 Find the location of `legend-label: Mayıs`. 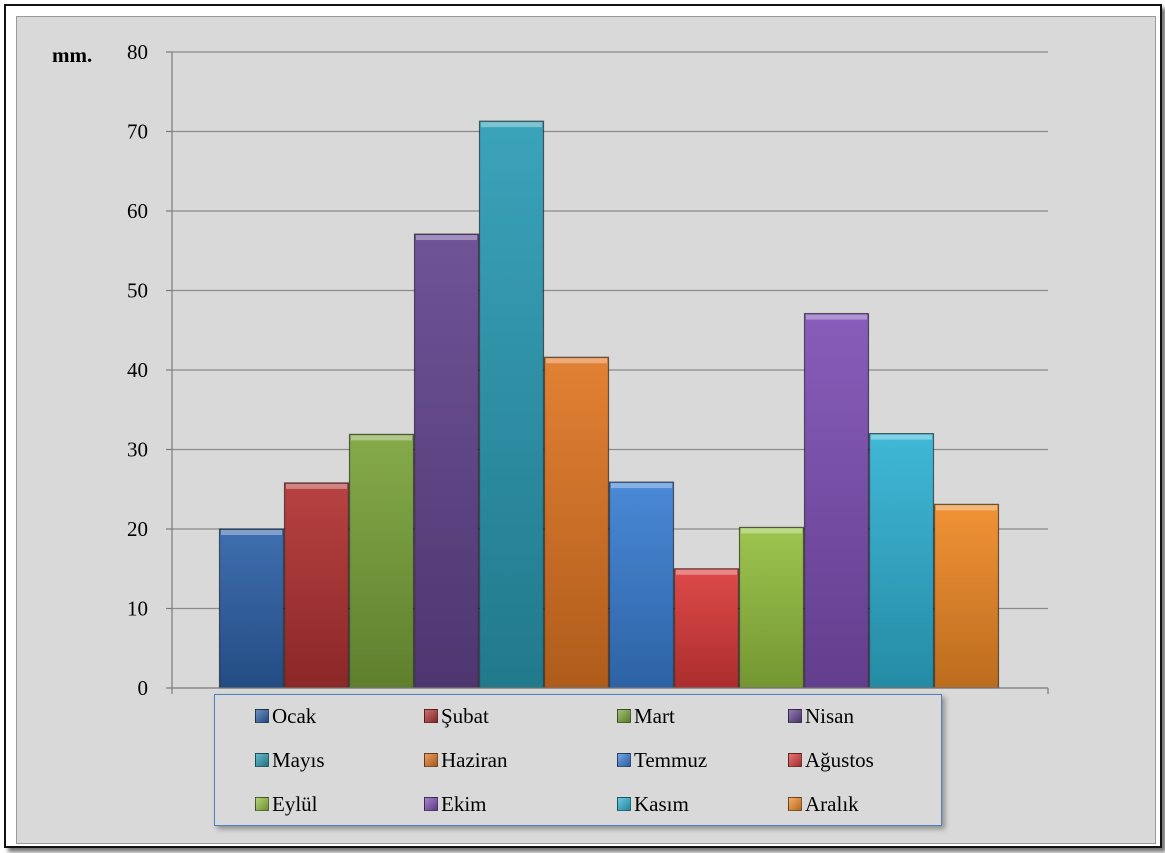

legend-label: Mayıs is located at coordinates (298, 759).